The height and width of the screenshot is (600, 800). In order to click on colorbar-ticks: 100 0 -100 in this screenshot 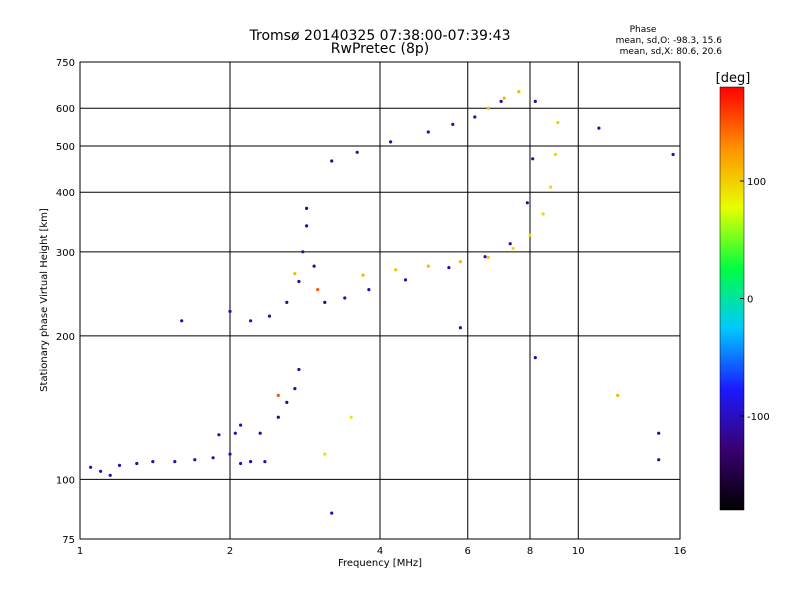, I will do `click(755, 300)`.